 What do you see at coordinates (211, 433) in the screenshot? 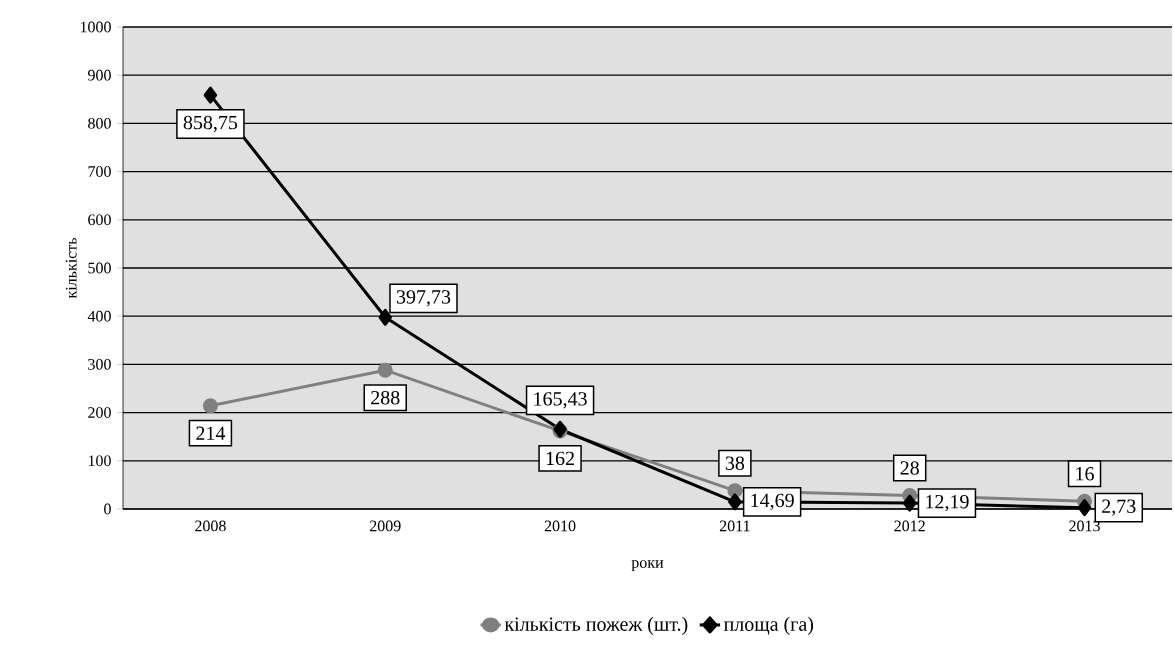
I see `data-label: 214` at bounding box center [211, 433].